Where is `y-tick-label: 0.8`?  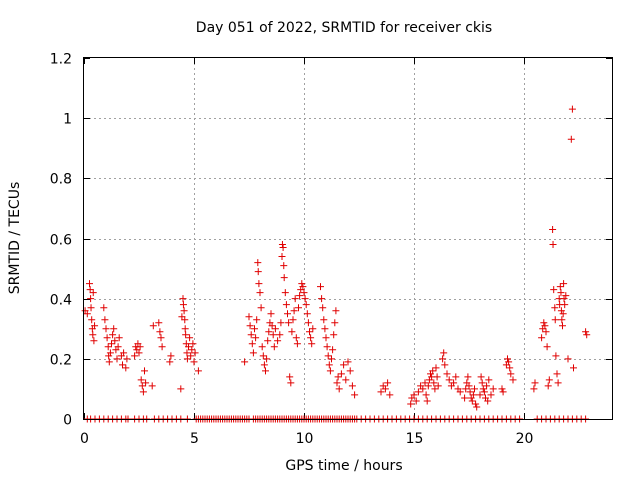 y-tick-label: 0.8 is located at coordinates (61, 180).